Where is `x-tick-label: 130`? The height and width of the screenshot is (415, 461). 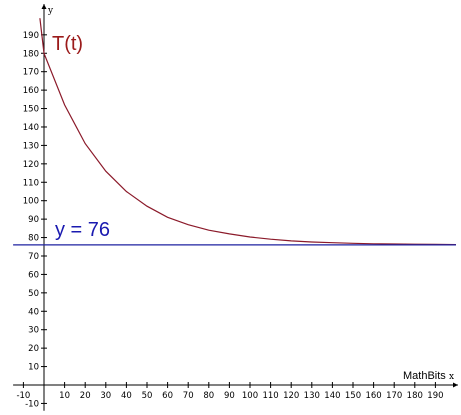
x-tick-label: 130 is located at coordinates (312, 396).